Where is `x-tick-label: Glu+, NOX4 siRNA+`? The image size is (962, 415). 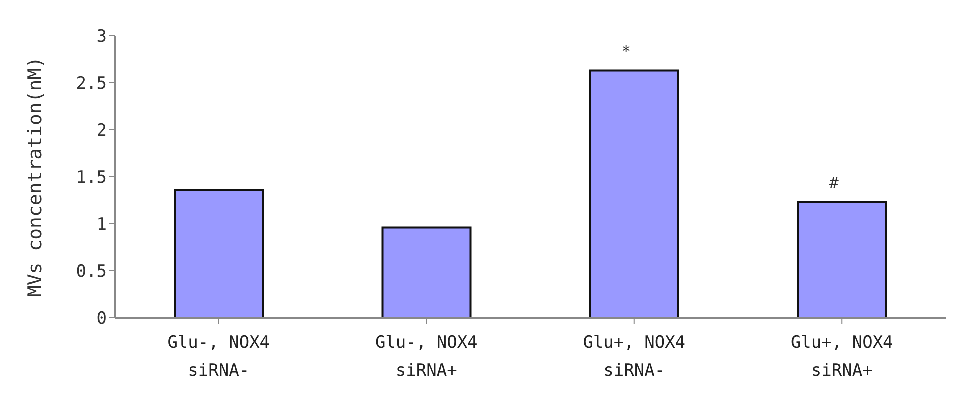
x-tick-label: Glu+, NOX4 siRNA+ is located at coordinates (842, 357).